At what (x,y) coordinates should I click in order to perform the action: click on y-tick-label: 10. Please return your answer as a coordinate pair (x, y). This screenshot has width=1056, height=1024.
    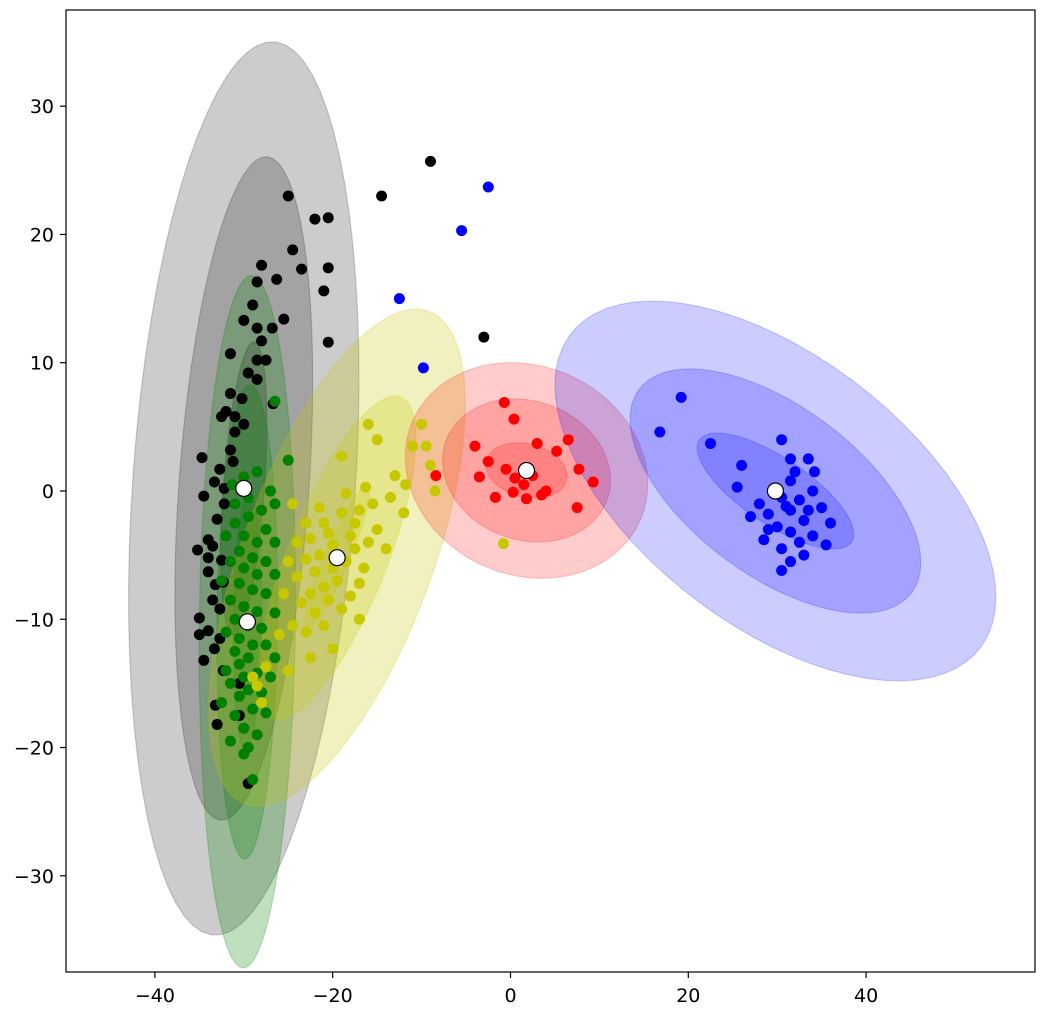
    Looking at the image, I should click on (42, 364).